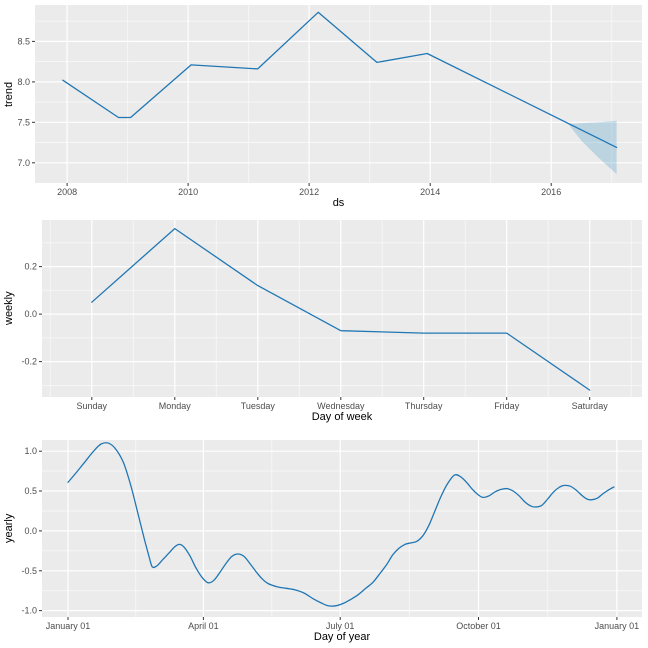 The image size is (648, 648). Describe the element at coordinates (23, 163) in the screenshot. I see `trend-y-tick-label: 7.0` at that location.